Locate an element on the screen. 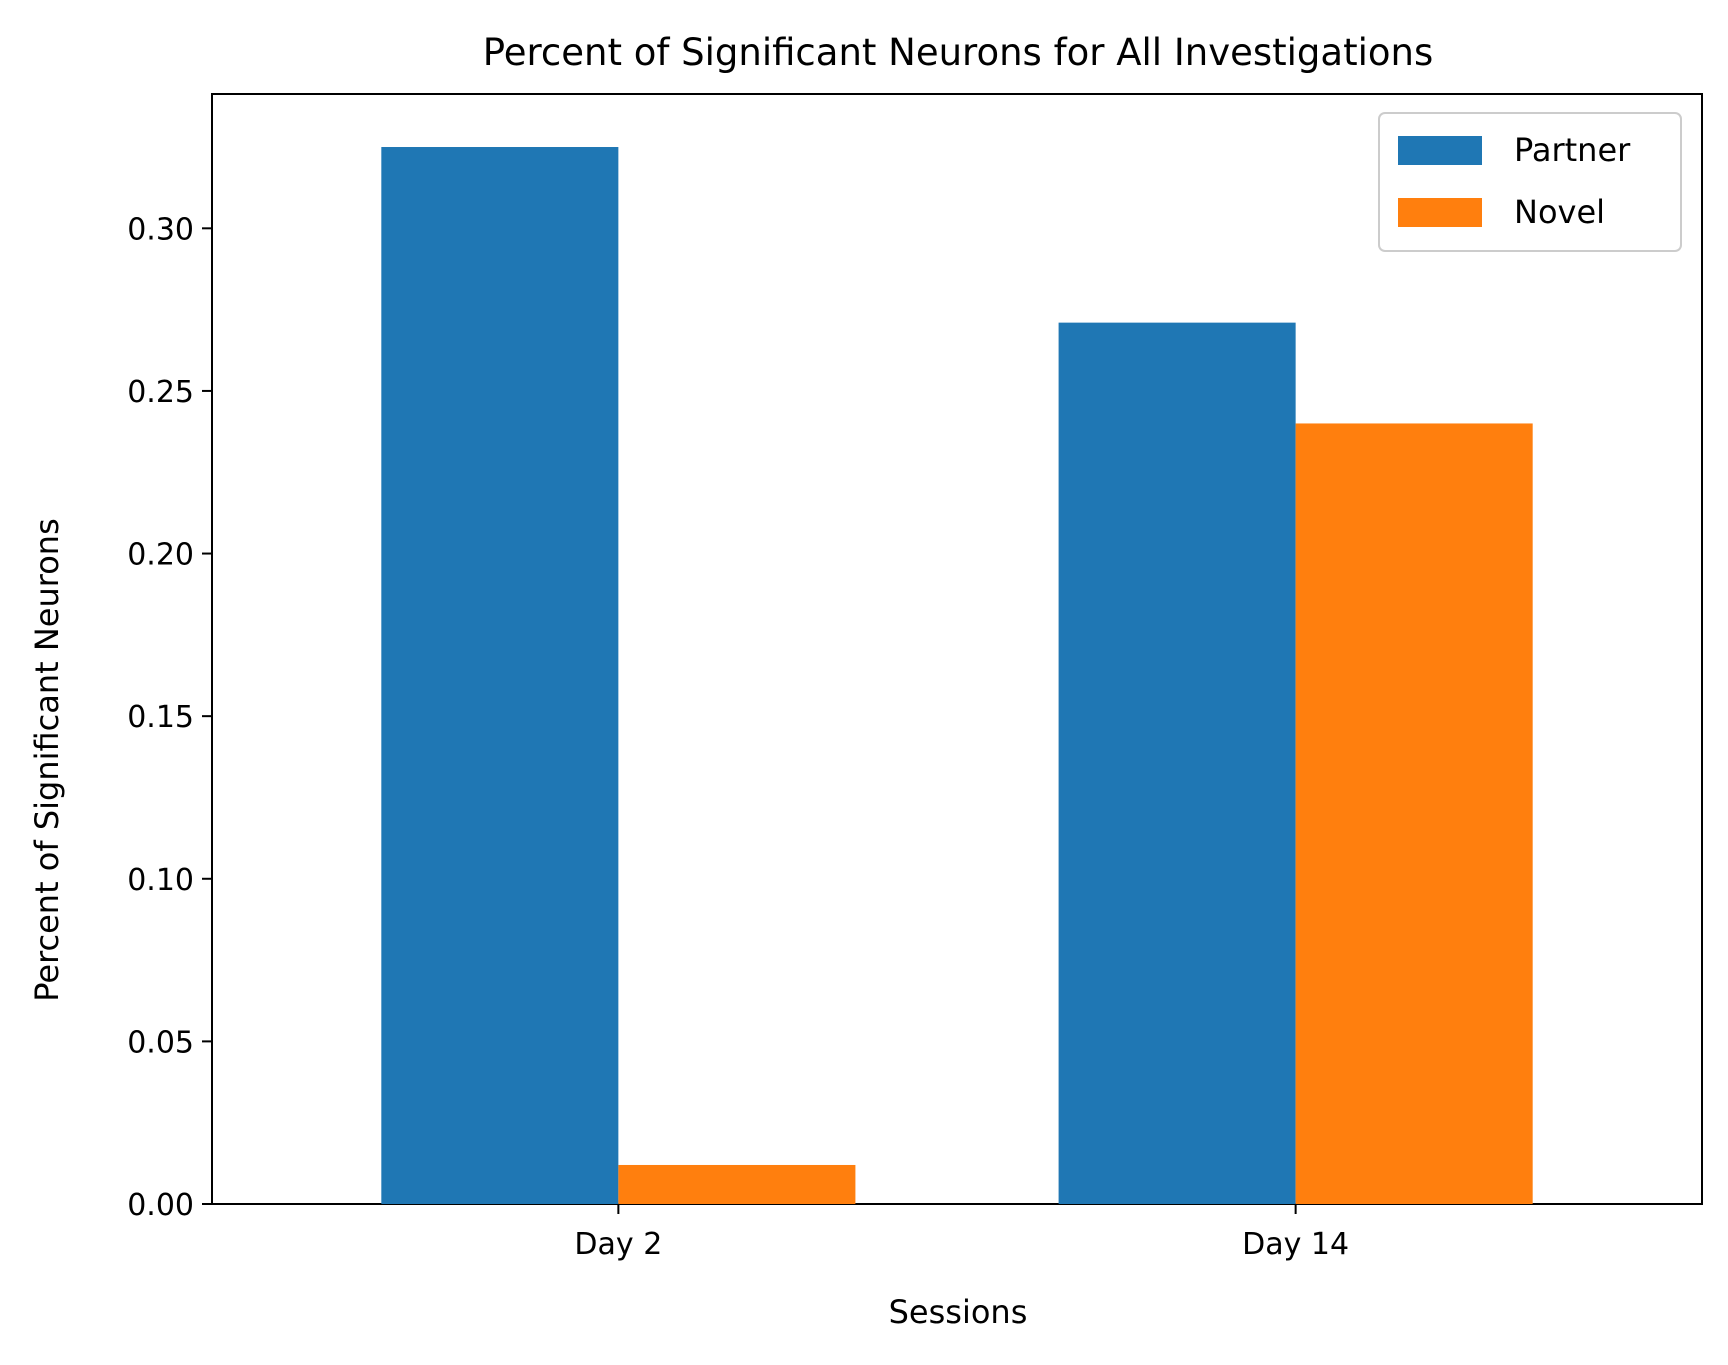  x-axis-label: Sessions is located at coordinates (958, 1312).